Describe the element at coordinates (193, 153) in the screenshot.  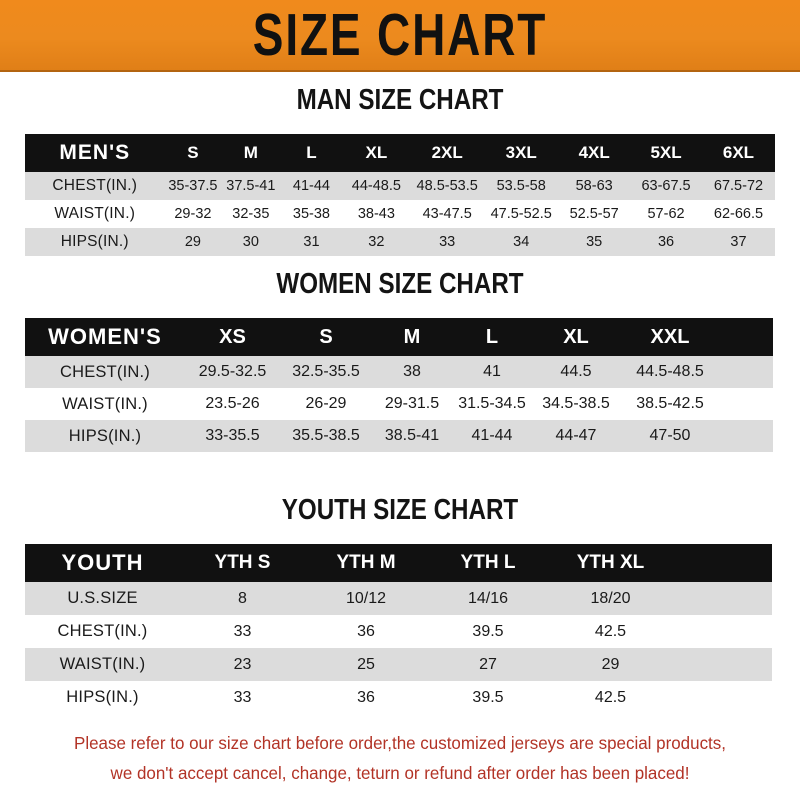
I see `man-size-col-0: S` at that location.